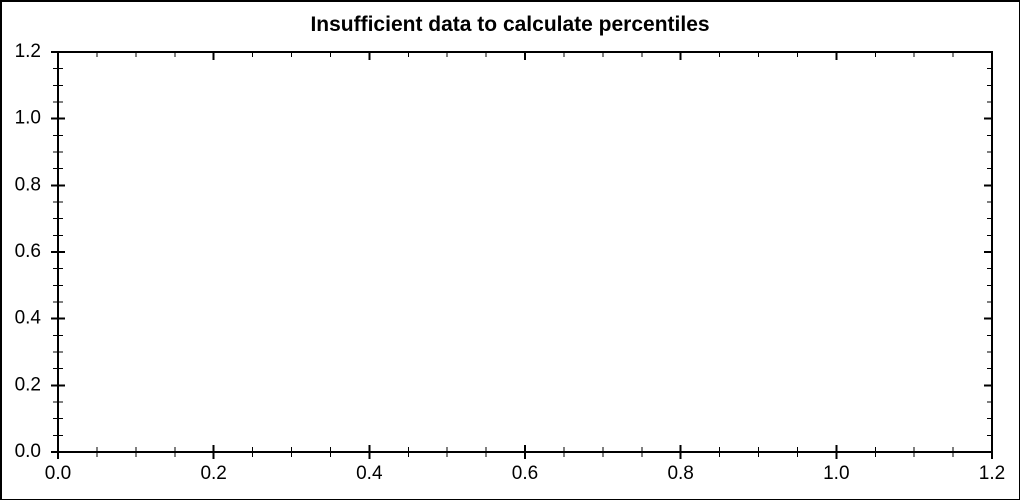  What do you see at coordinates (525, 473) in the screenshot?
I see `x-tick-label: 0.6` at bounding box center [525, 473].